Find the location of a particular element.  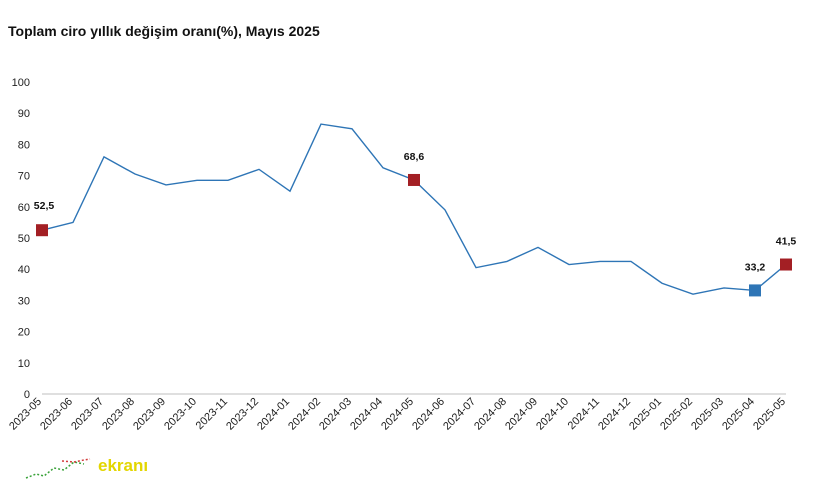

y-tick-label: 50 is located at coordinates (24, 239).